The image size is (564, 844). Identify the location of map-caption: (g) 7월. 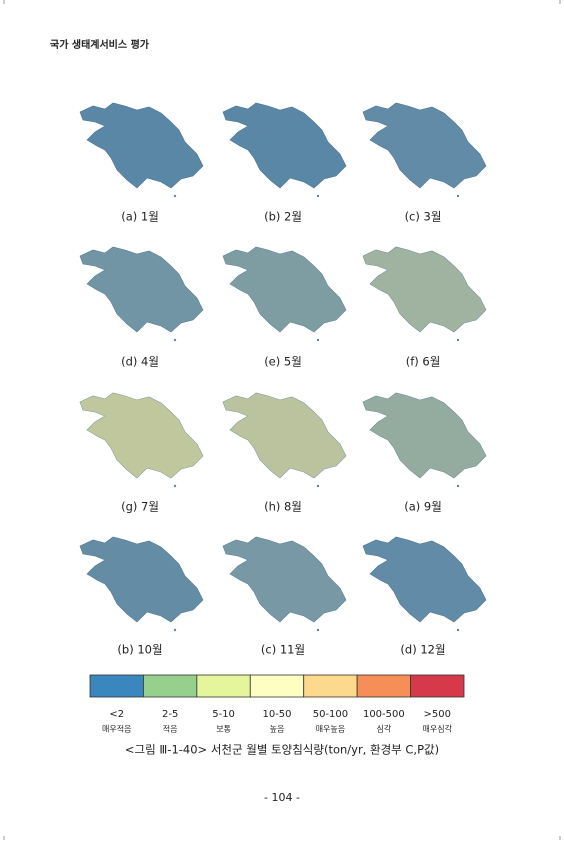
(140, 507).